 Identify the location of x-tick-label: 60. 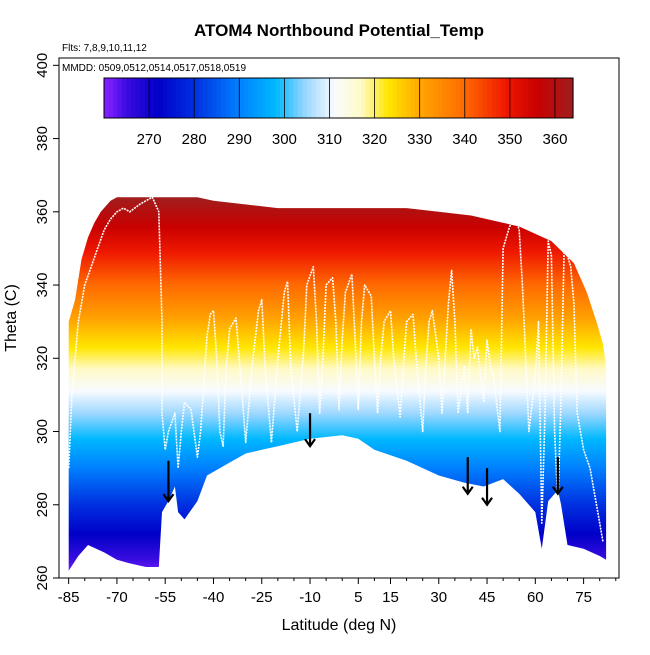
(535, 597).